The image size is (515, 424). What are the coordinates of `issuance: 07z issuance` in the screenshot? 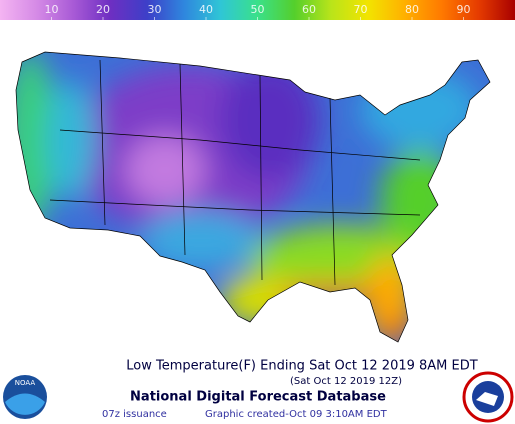 It's located at (134, 414).